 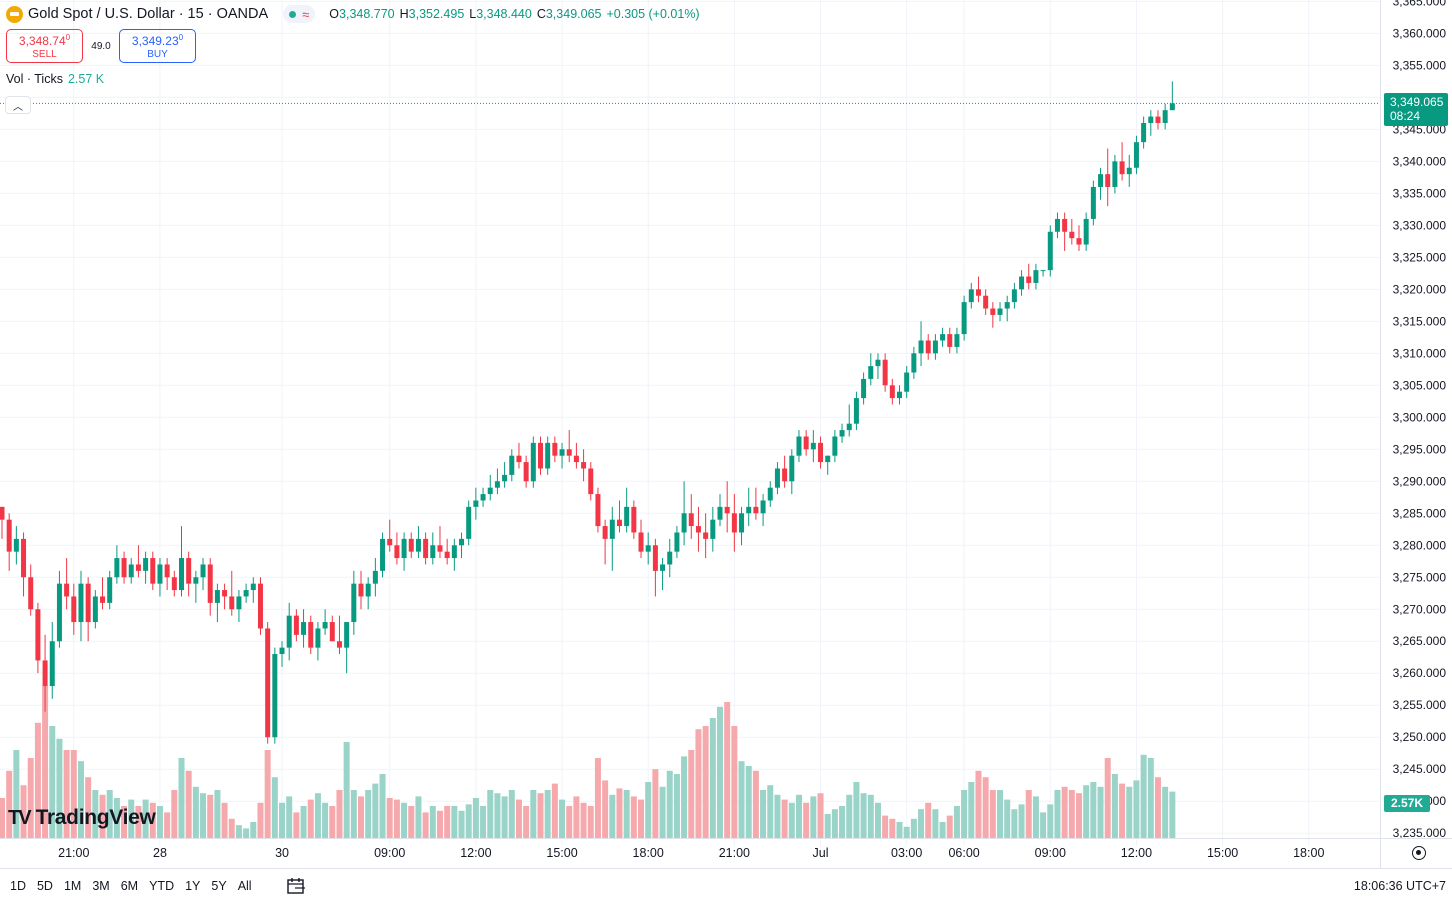 What do you see at coordinates (193, 886) in the screenshot?
I see `range-1y: 1Y` at bounding box center [193, 886].